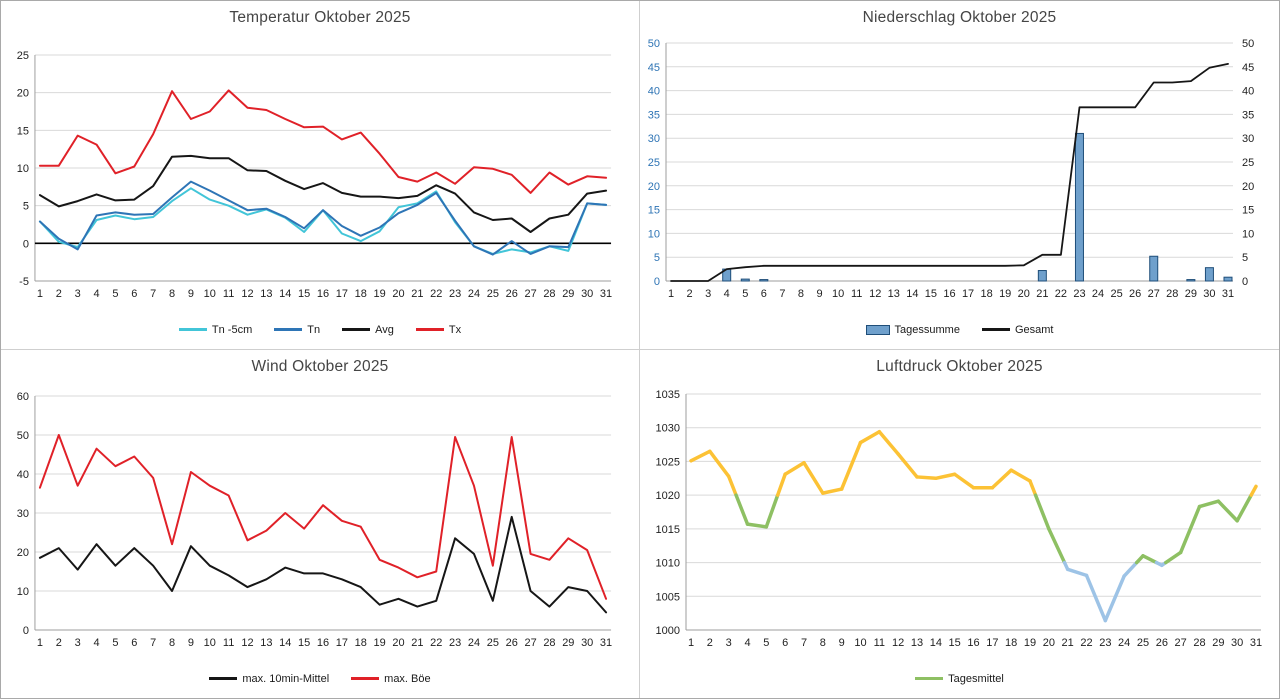 This screenshot has height=699, width=1280. I want to click on legend-item: Avg, so click(368, 330).